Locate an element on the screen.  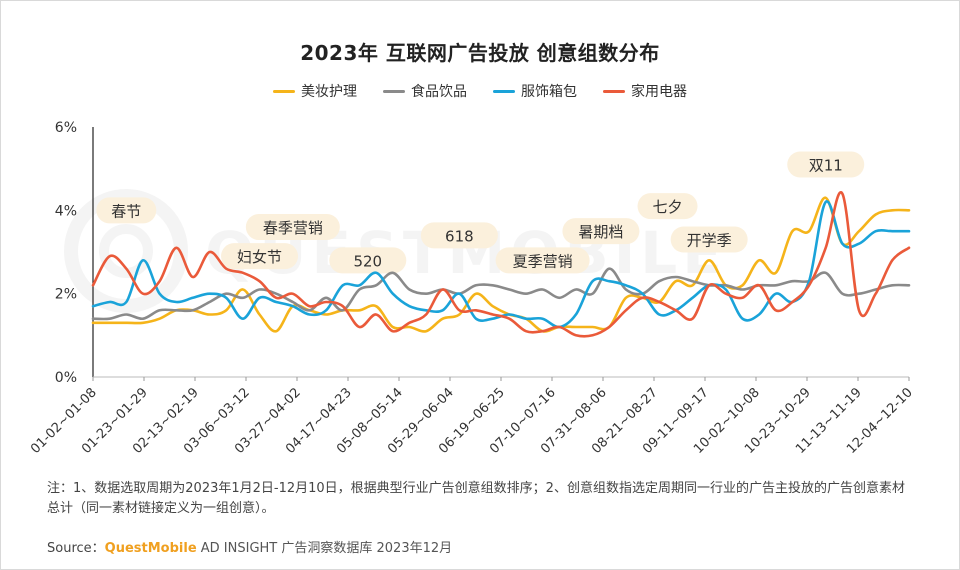
source-prefix: Source： is located at coordinates (76, 548).